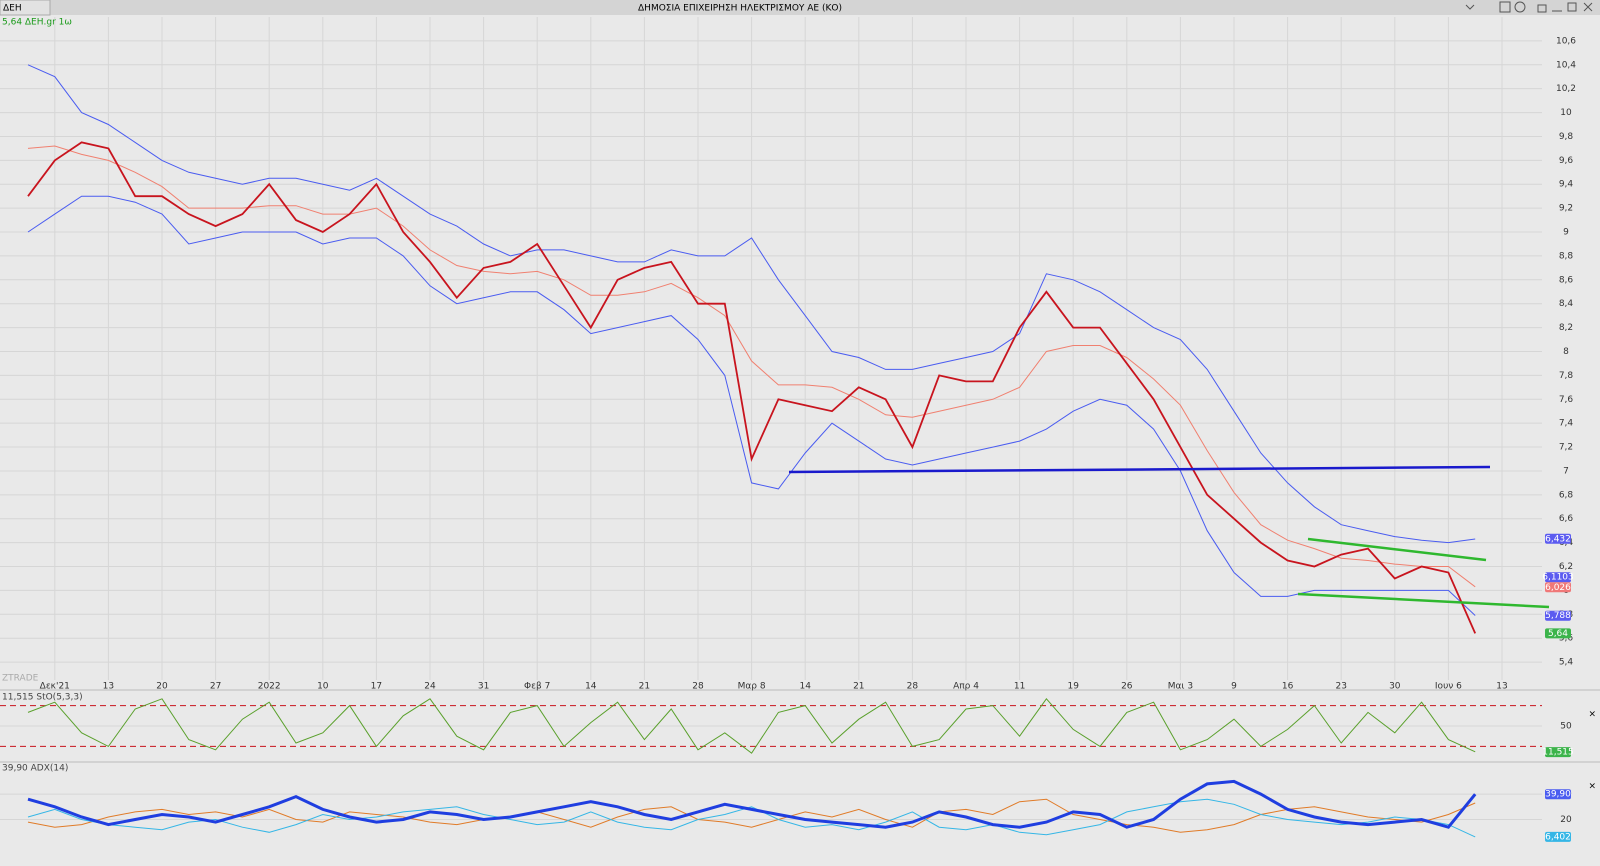 The width and height of the screenshot is (1600, 866). I want to click on price-tag-label: 5,788, so click(1558, 616).